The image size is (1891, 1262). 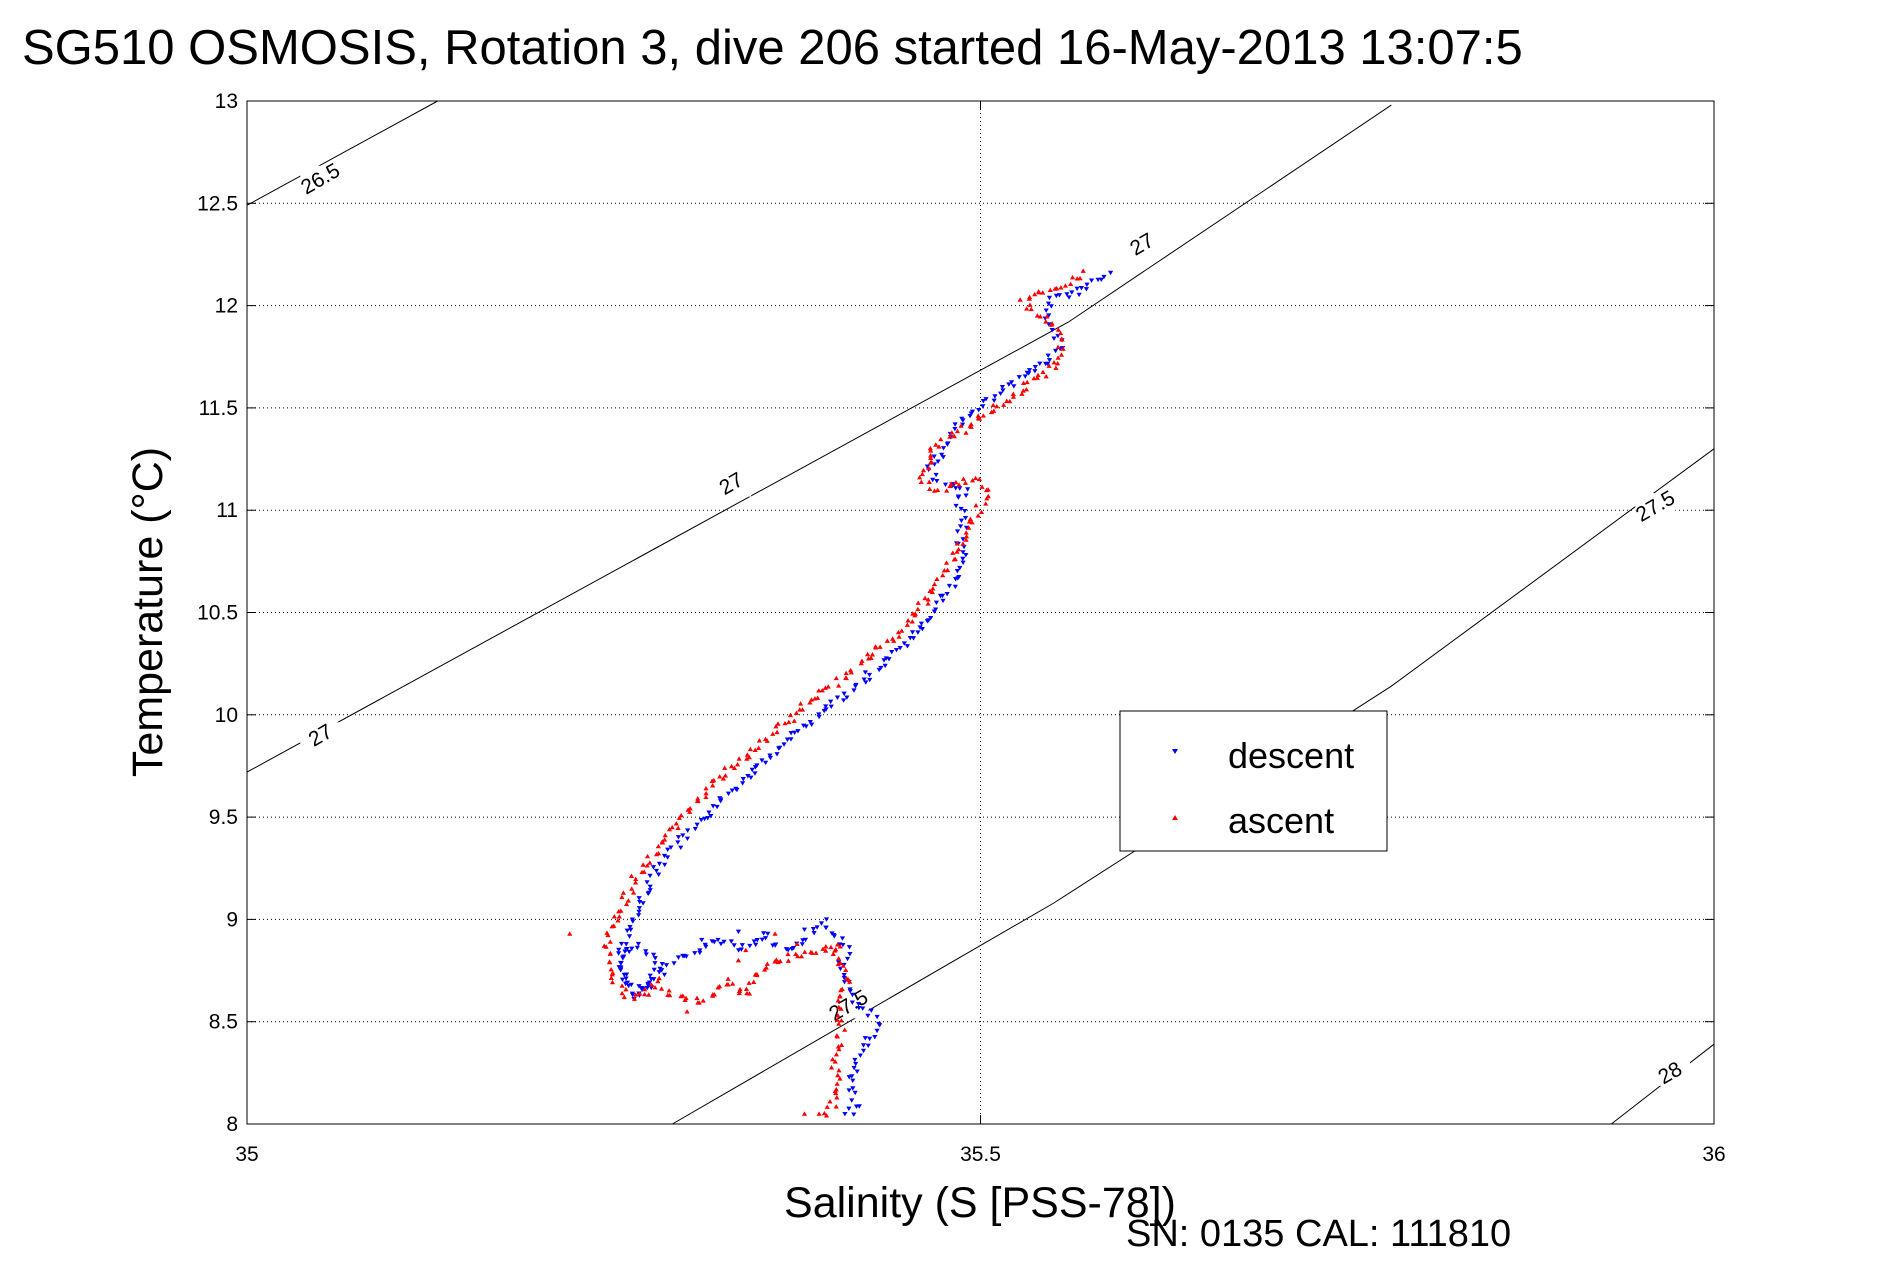 I want to click on contour-label: 27.5, so click(x=1655, y=506).